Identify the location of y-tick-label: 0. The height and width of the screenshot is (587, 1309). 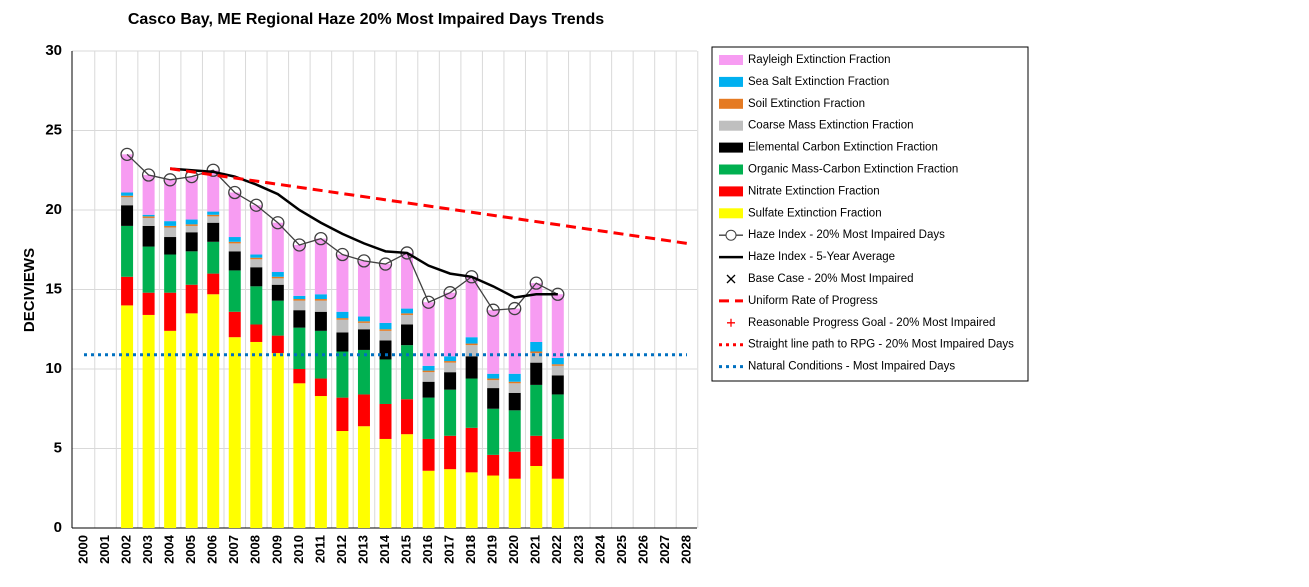
(58, 527).